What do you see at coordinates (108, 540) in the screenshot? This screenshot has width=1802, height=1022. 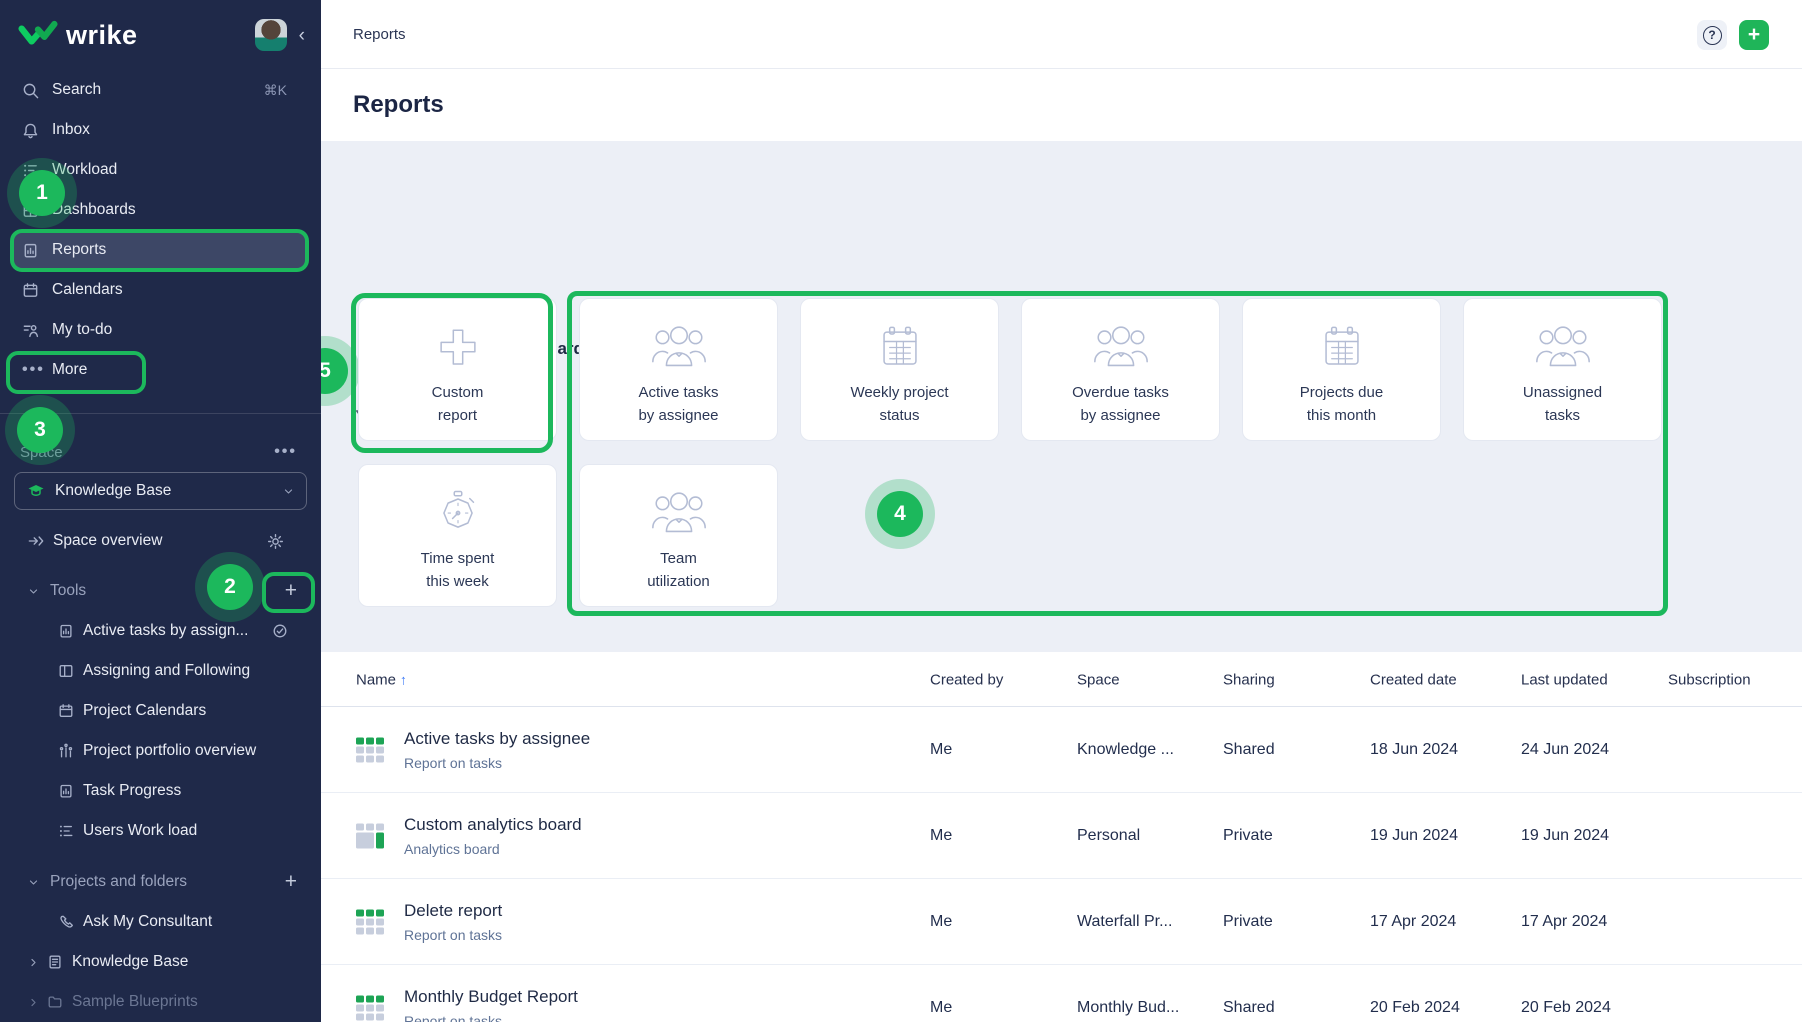 I see `sidebar-item-label: Space overview` at bounding box center [108, 540].